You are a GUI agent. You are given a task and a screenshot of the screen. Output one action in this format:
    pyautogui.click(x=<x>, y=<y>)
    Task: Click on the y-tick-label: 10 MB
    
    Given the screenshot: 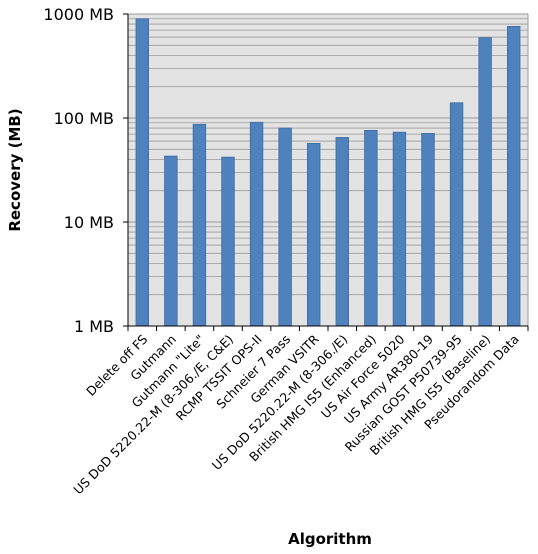 What is the action you would take?
    pyautogui.click(x=89, y=222)
    